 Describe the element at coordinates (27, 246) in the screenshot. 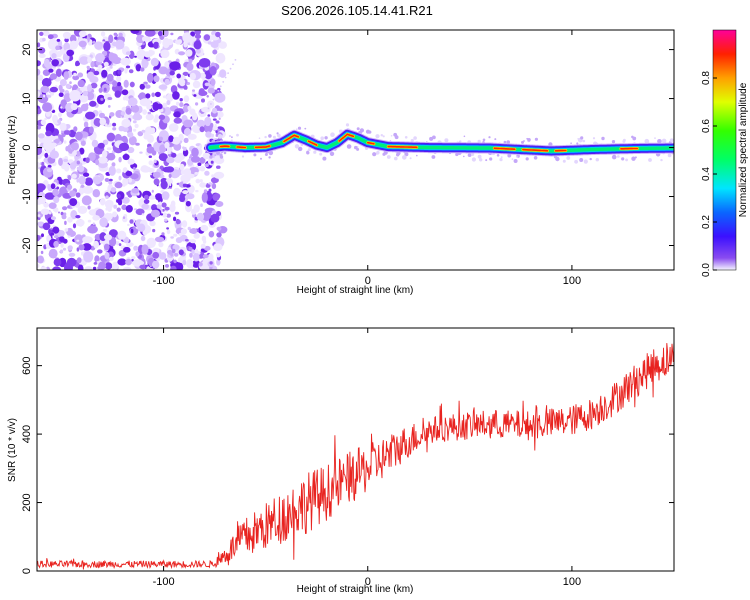

I see `y-tick-label: -20` at that location.